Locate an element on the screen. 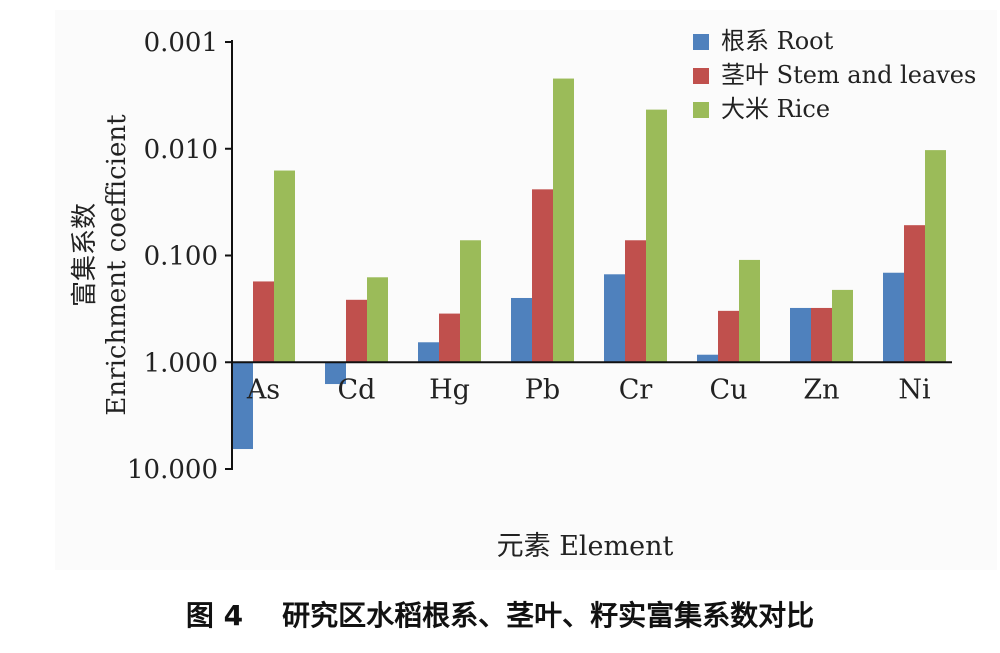  x-category-label: Cr is located at coordinates (636, 389).